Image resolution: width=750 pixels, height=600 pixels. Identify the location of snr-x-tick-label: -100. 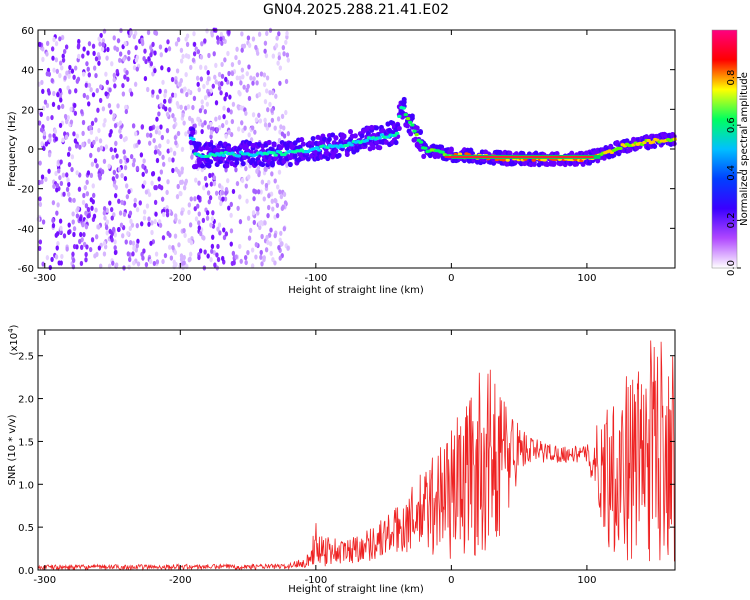
(315, 580).